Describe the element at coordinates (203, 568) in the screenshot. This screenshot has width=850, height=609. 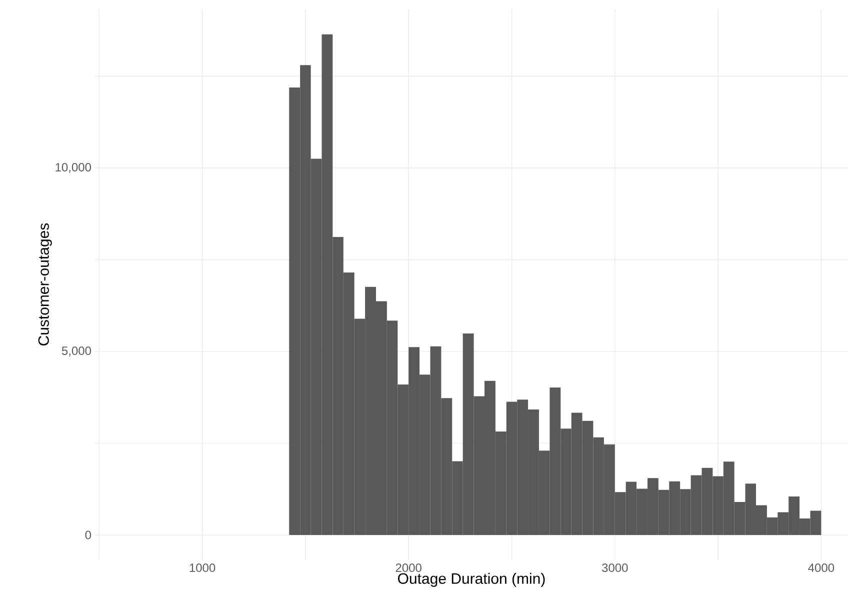
I see `x-tick-label: 1000` at that location.